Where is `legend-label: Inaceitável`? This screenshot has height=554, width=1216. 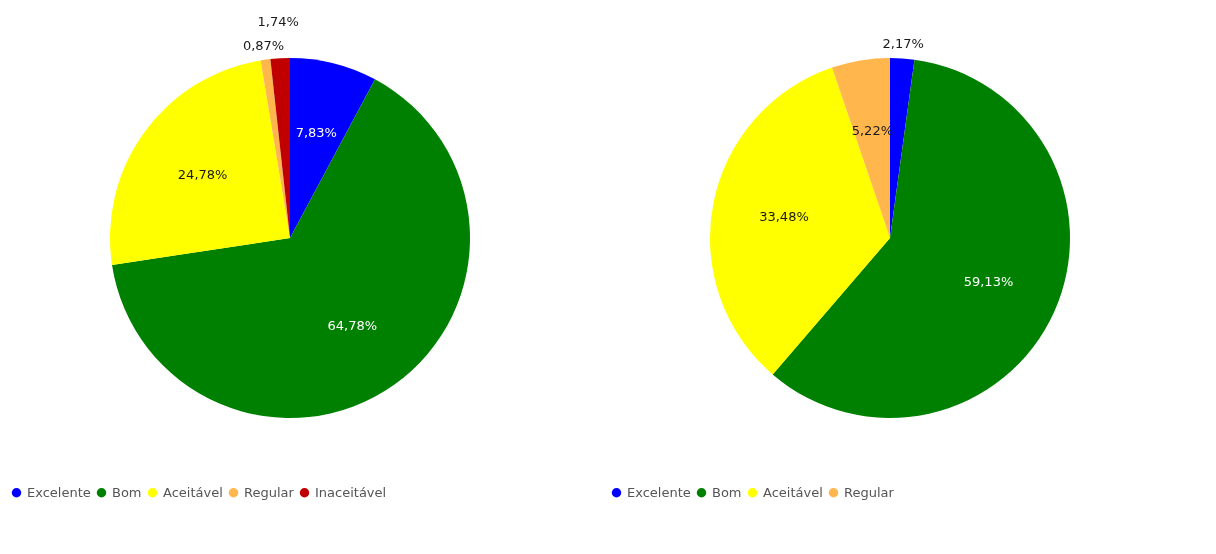
legend-label: Inaceitável is located at coordinates (351, 492).